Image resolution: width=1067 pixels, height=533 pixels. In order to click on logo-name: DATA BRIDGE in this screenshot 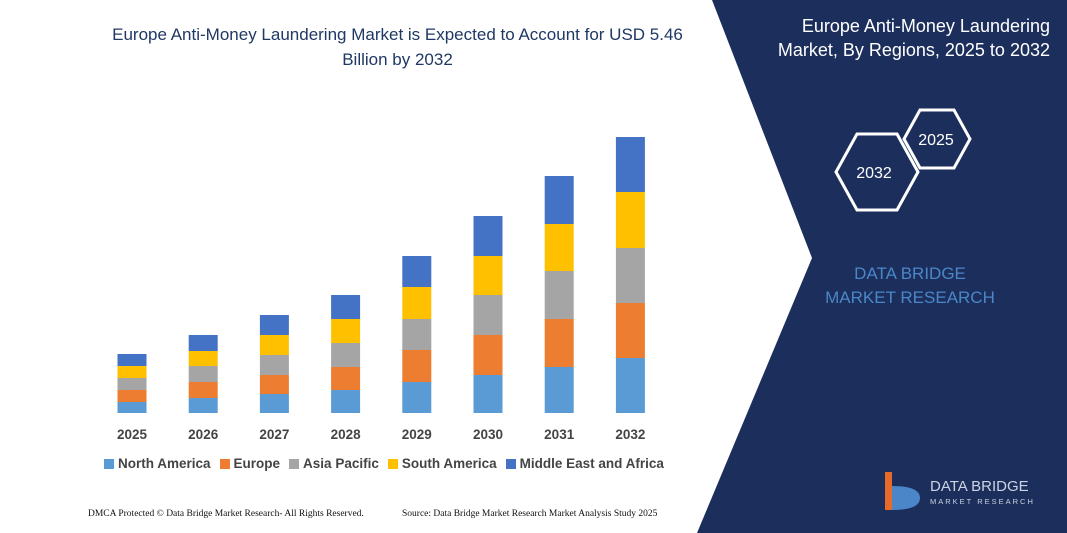, I will do `click(979, 486)`.